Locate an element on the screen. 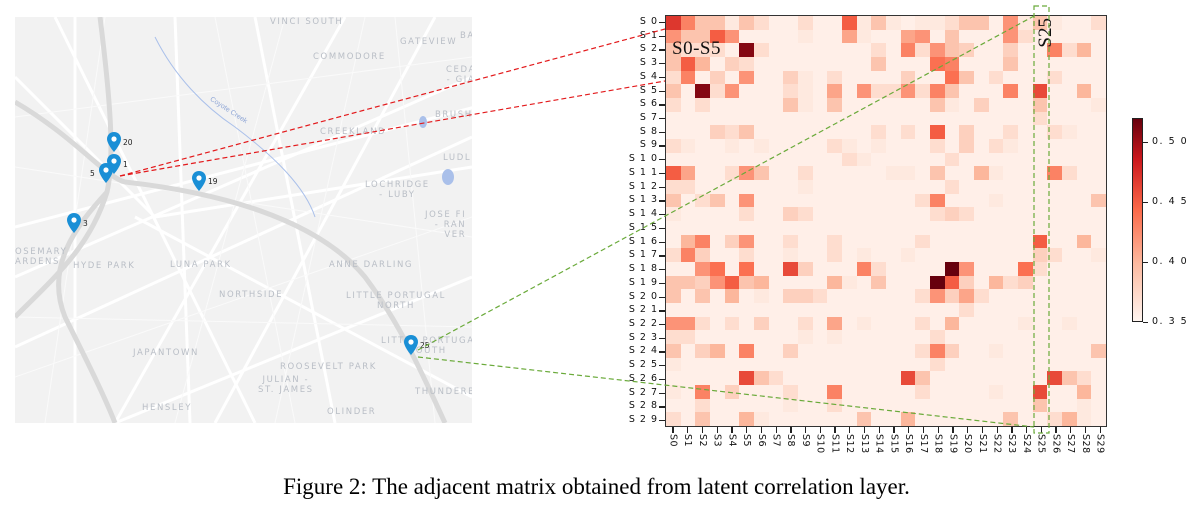 Image resolution: width=1193 pixels, height=520 pixels. colorbar-tick-mark is located at coordinates (1145, 142).